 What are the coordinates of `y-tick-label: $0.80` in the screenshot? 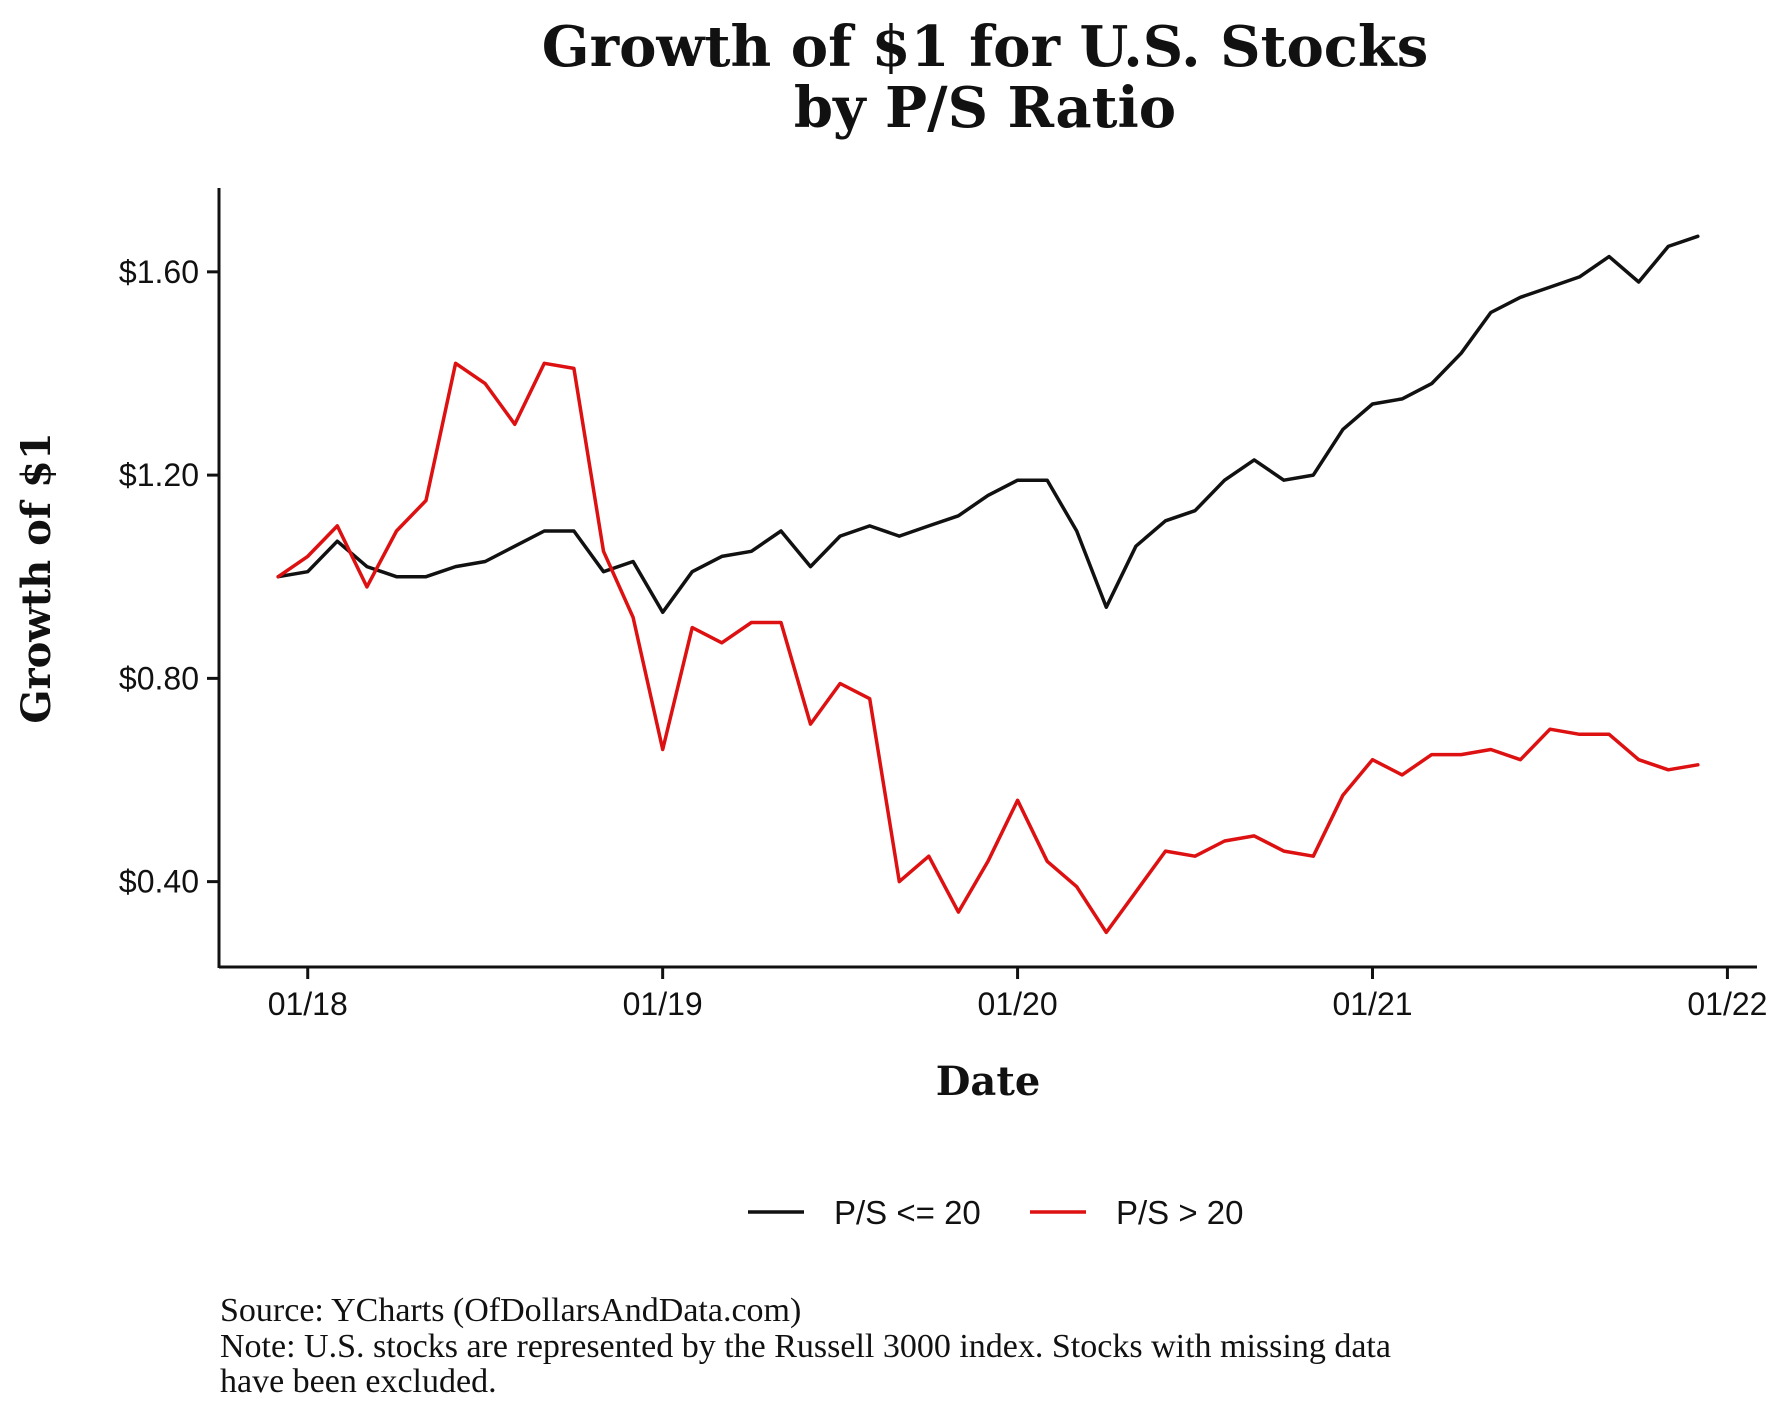 It's located at (159, 678).